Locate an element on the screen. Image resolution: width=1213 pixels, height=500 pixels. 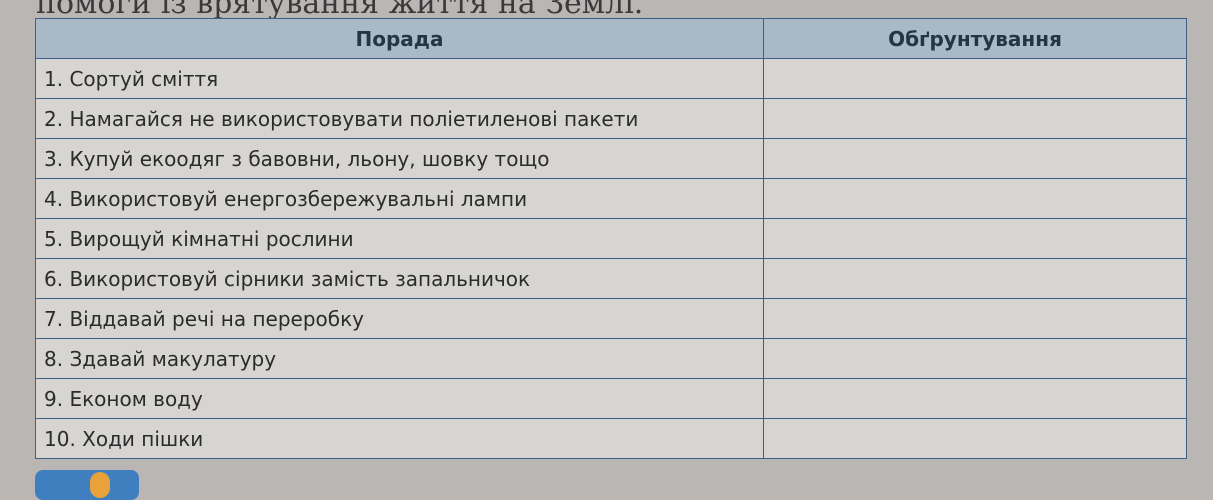
table-row: 8. Здавай макулатуру is located at coordinates (611, 358).